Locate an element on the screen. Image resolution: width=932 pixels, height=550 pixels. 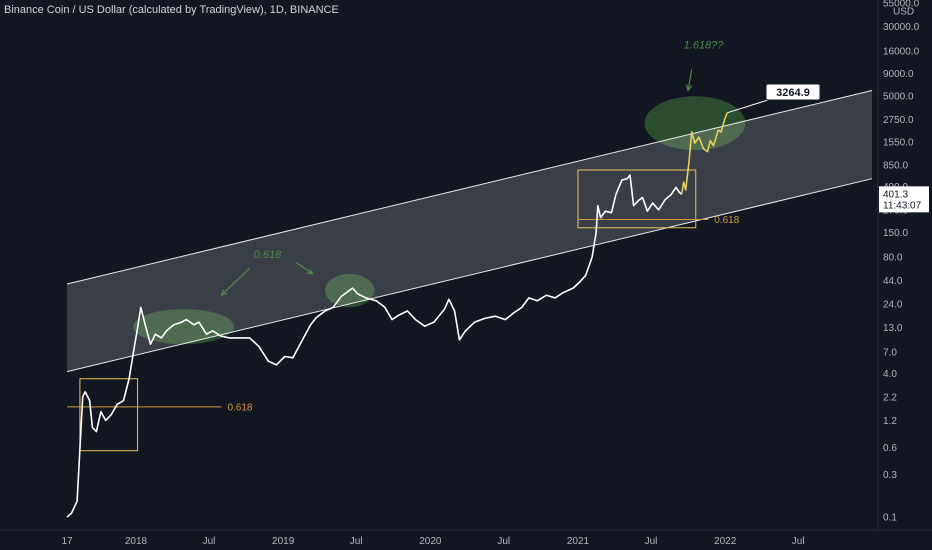
y-tick-label: 1.2 is located at coordinates (890, 421).